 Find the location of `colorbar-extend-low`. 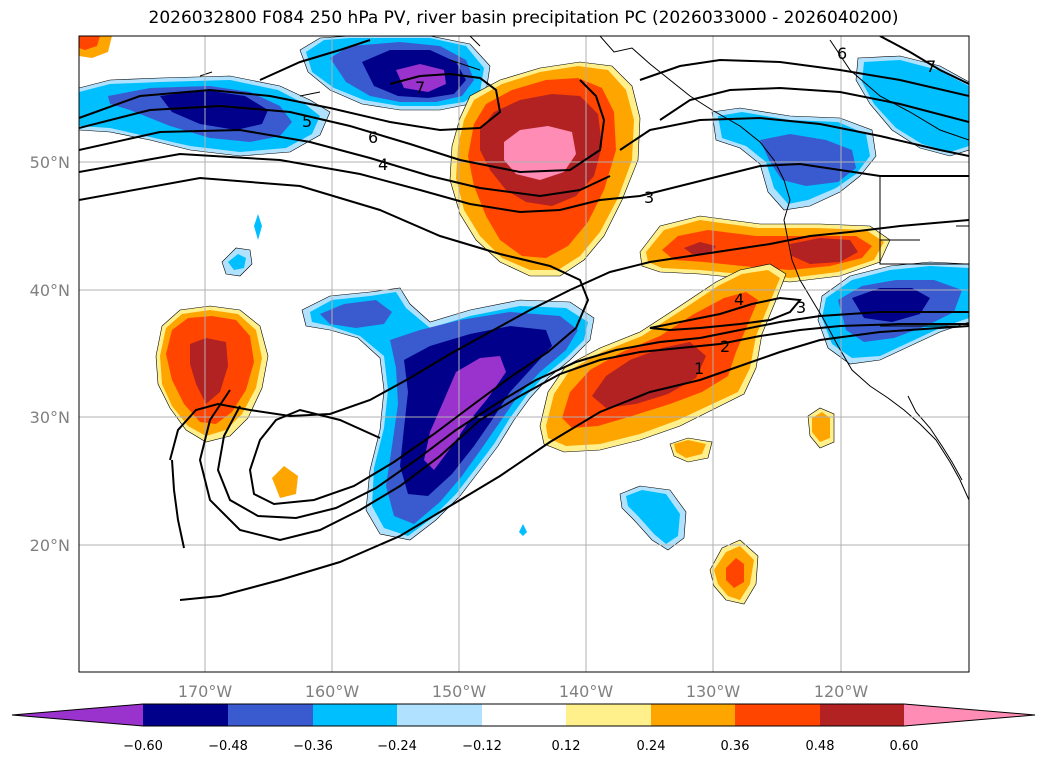

colorbar-extend-low is located at coordinates (77, 715).